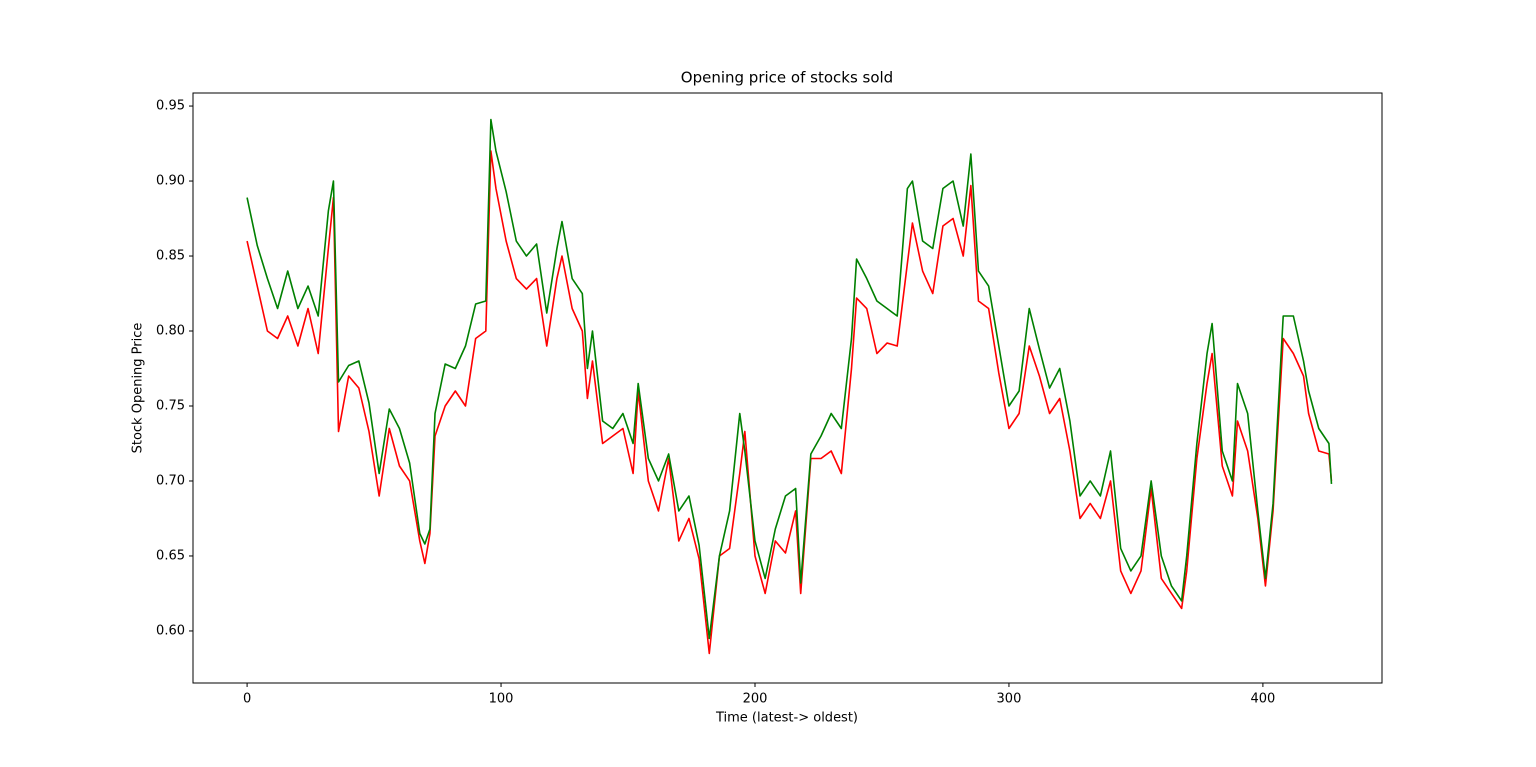 The image size is (1536, 767). What do you see at coordinates (170, 630) in the screenshot?
I see `y-tick-label: 0.60` at bounding box center [170, 630].